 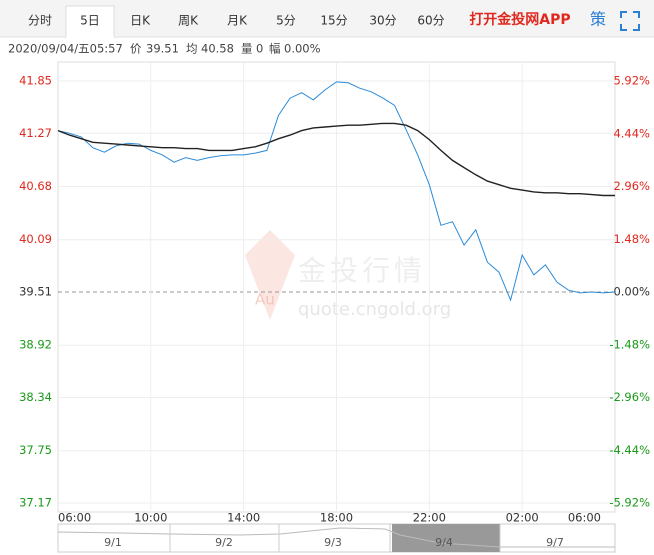 What do you see at coordinates (259, 49) in the screenshot?
I see `info-volume: 0` at bounding box center [259, 49].